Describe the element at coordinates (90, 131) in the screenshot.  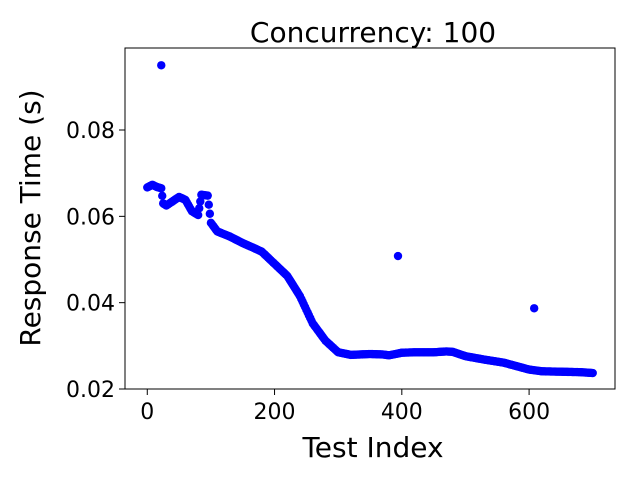
I see `y-tick-label: 0.08` at that location.